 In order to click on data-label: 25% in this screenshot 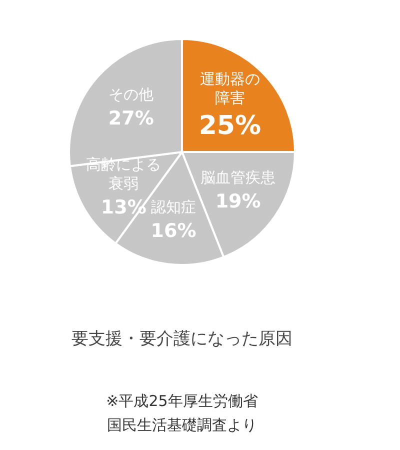, I will do `click(230, 126)`.